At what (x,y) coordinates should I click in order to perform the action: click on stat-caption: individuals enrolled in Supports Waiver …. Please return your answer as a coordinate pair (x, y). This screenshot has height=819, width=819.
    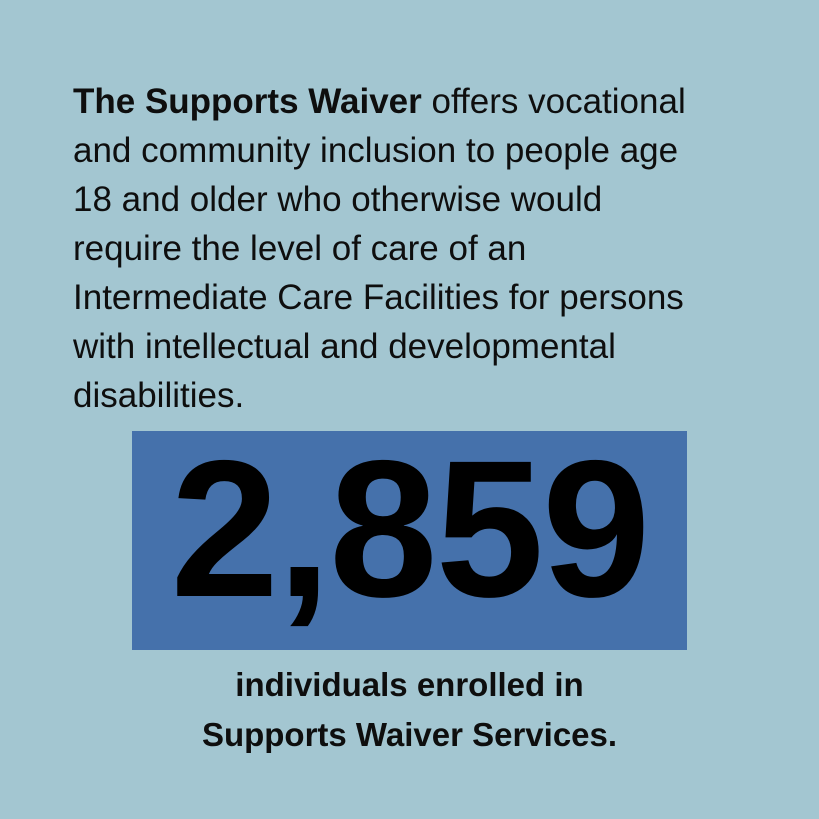
    Looking at the image, I should click on (409, 709).